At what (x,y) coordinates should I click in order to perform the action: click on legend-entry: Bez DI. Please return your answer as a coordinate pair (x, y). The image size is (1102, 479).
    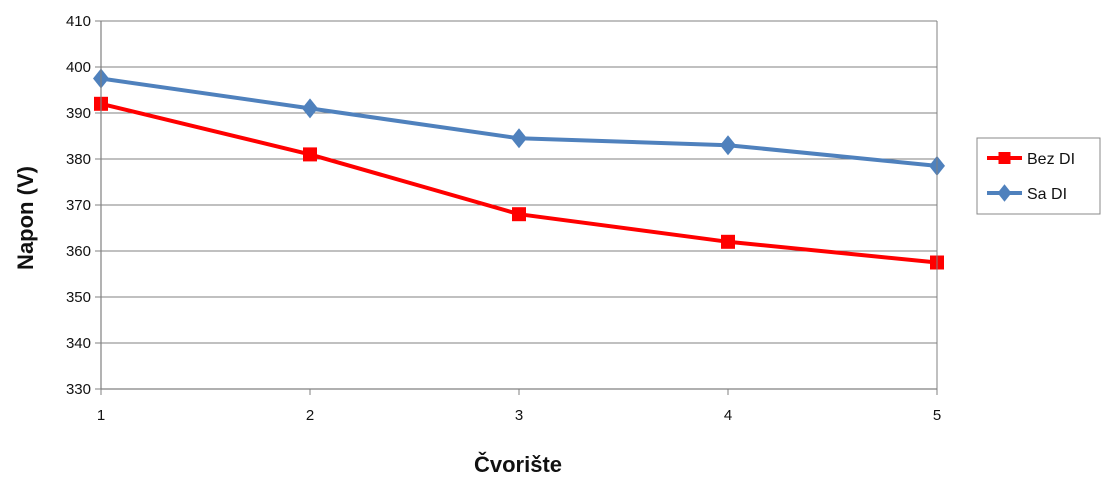
    Looking at the image, I should click on (1031, 159).